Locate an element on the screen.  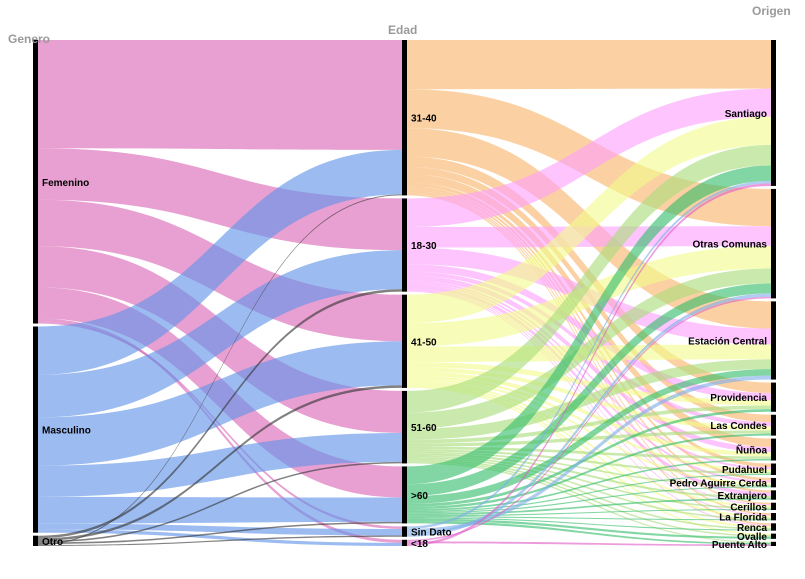
flow-gt60-to-puente-alto is located at coordinates (589, 533).